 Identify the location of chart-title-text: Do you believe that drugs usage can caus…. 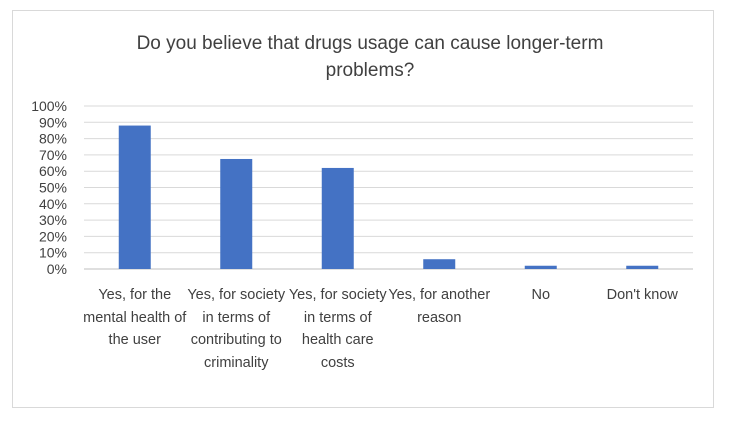
(370, 57).